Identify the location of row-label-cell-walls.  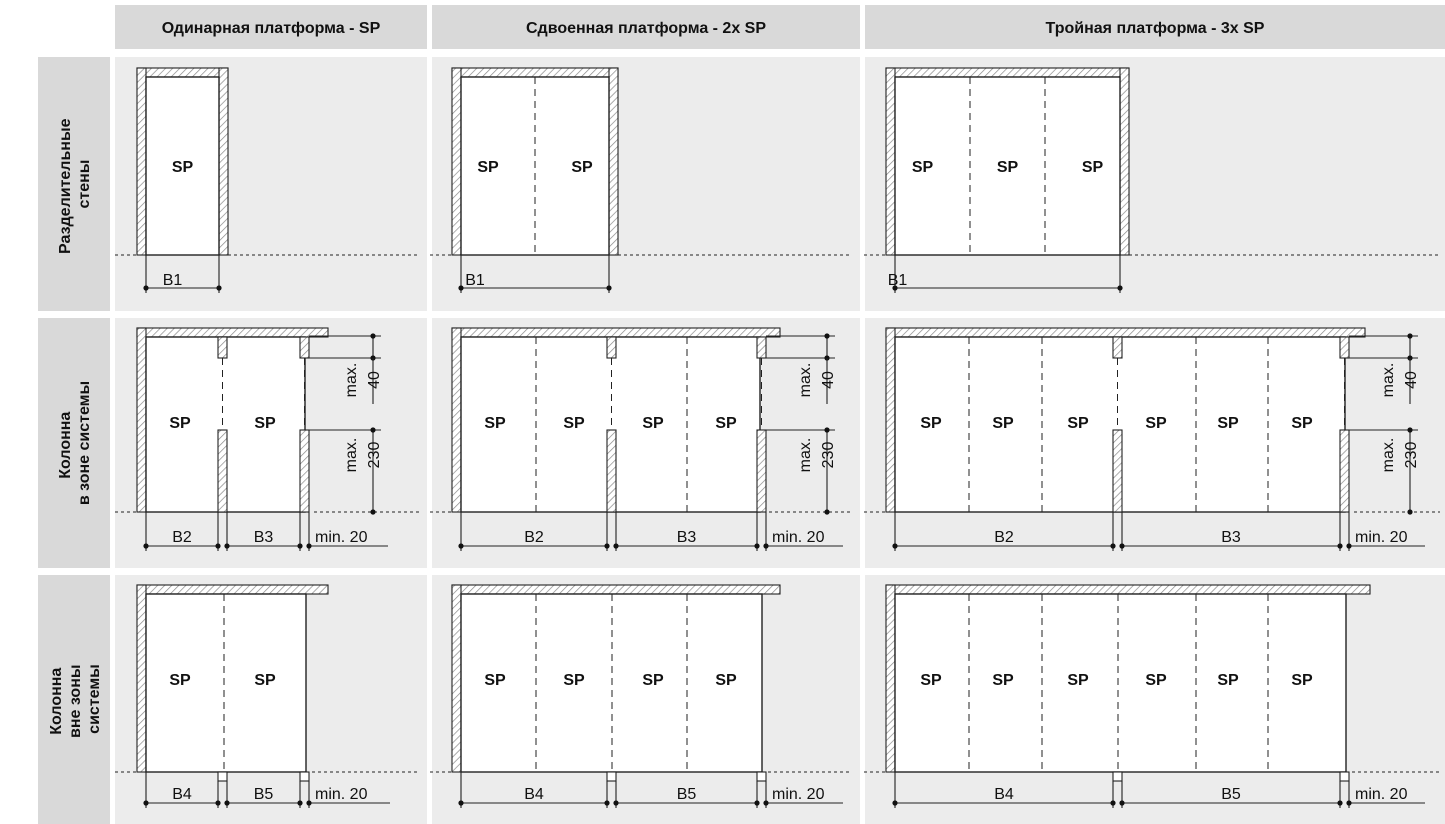
(74, 184).